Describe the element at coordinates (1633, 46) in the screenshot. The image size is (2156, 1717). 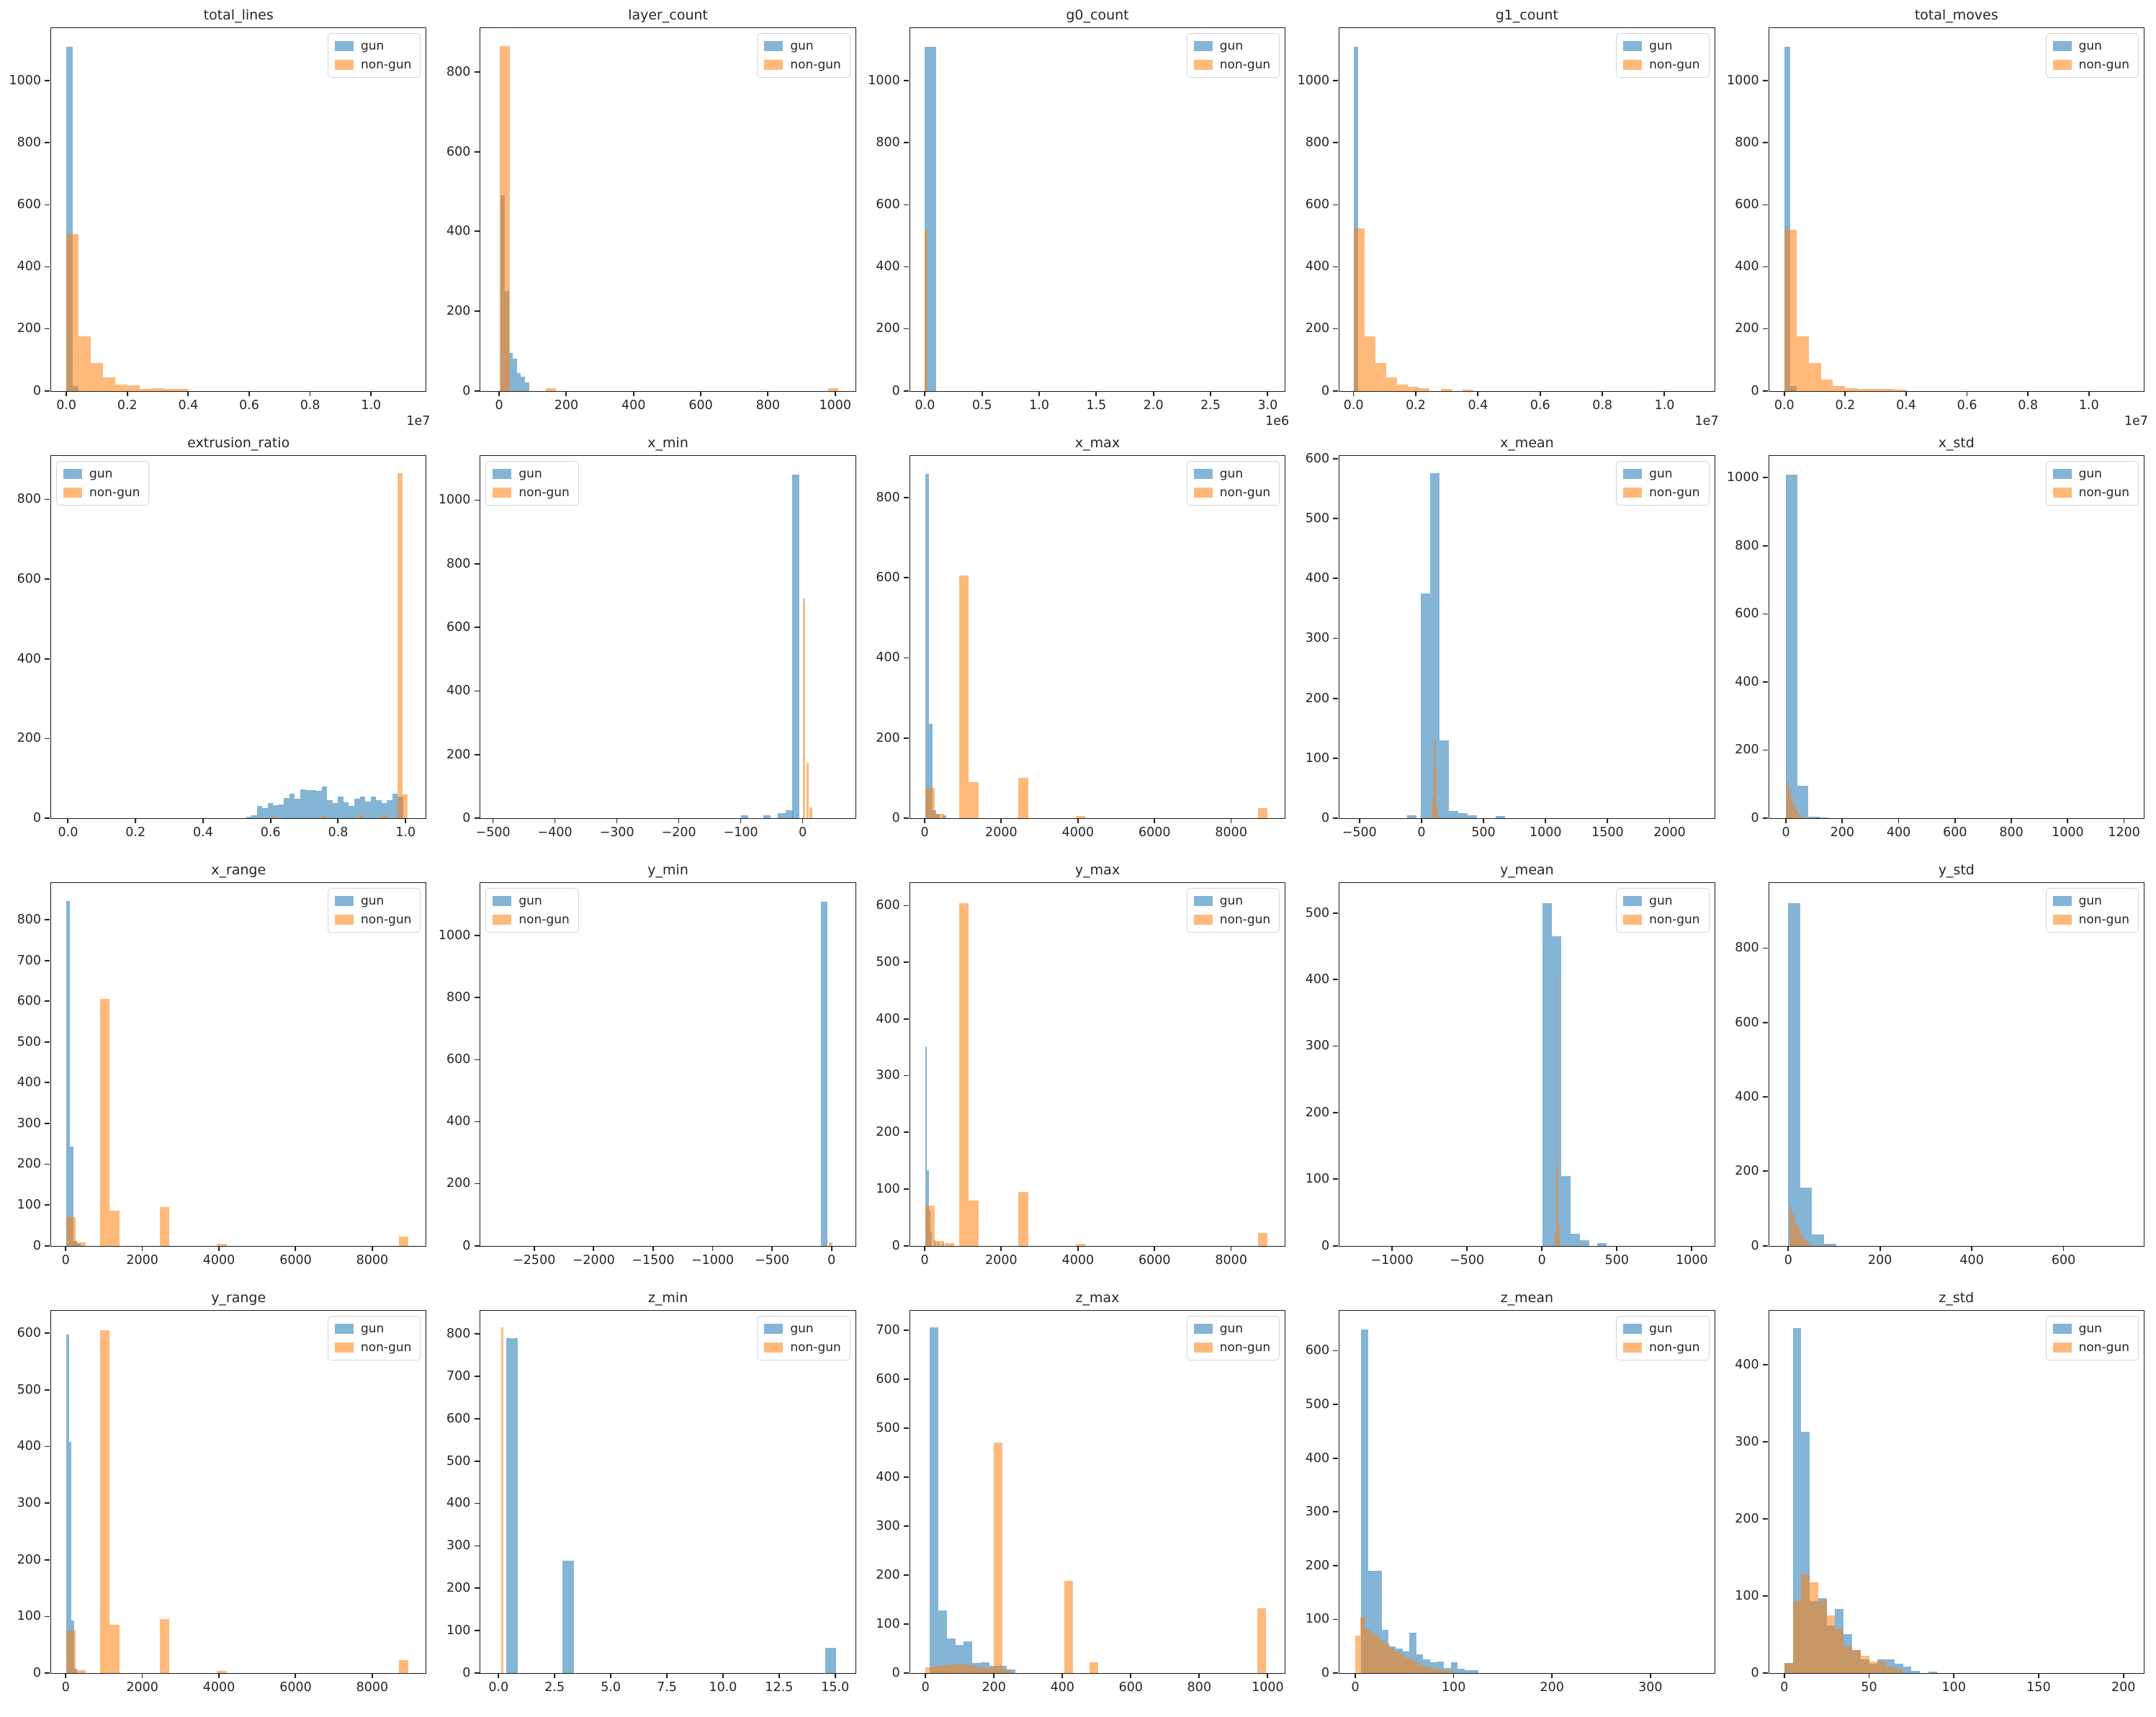
I see `legend-gun-swatch` at that location.